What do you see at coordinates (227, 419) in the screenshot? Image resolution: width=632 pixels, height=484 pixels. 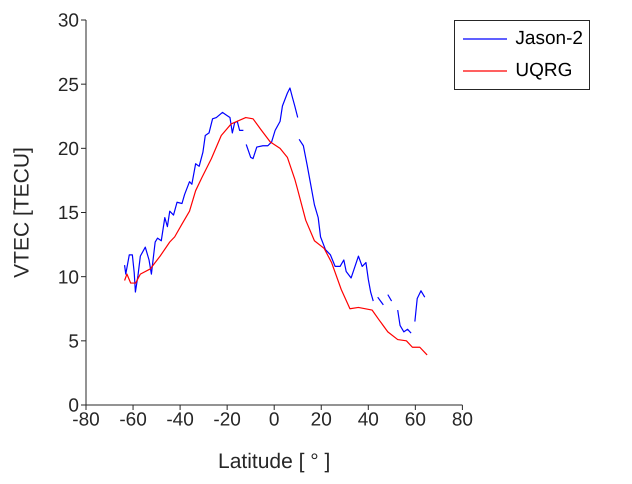 I see `x-tick-label: -20` at bounding box center [227, 419].